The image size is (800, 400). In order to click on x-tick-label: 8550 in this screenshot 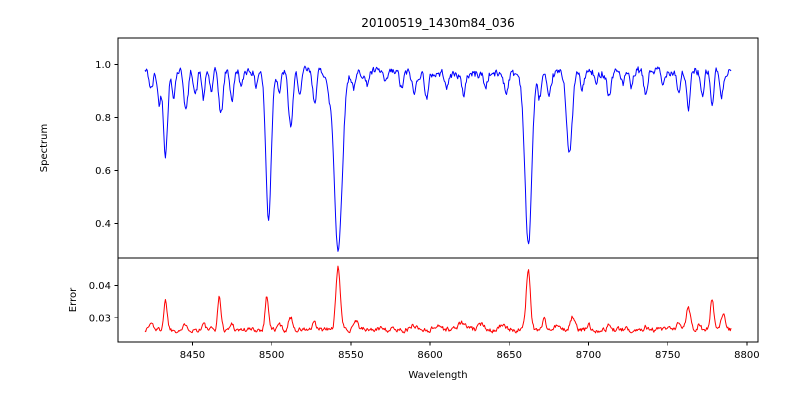, I will do `click(350, 355)`.